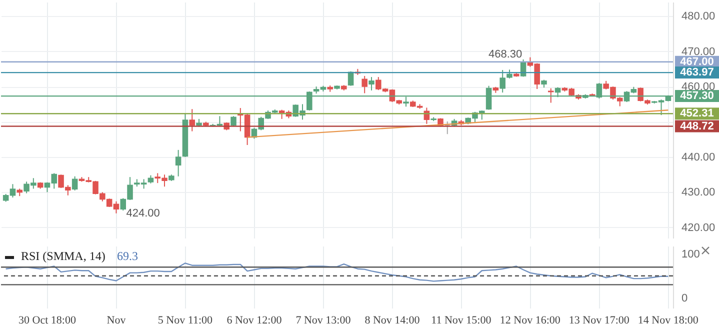 The height and width of the screenshot is (327, 719). I want to click on x-tick-label: 8 Nov 14:00, so click(392, 320).